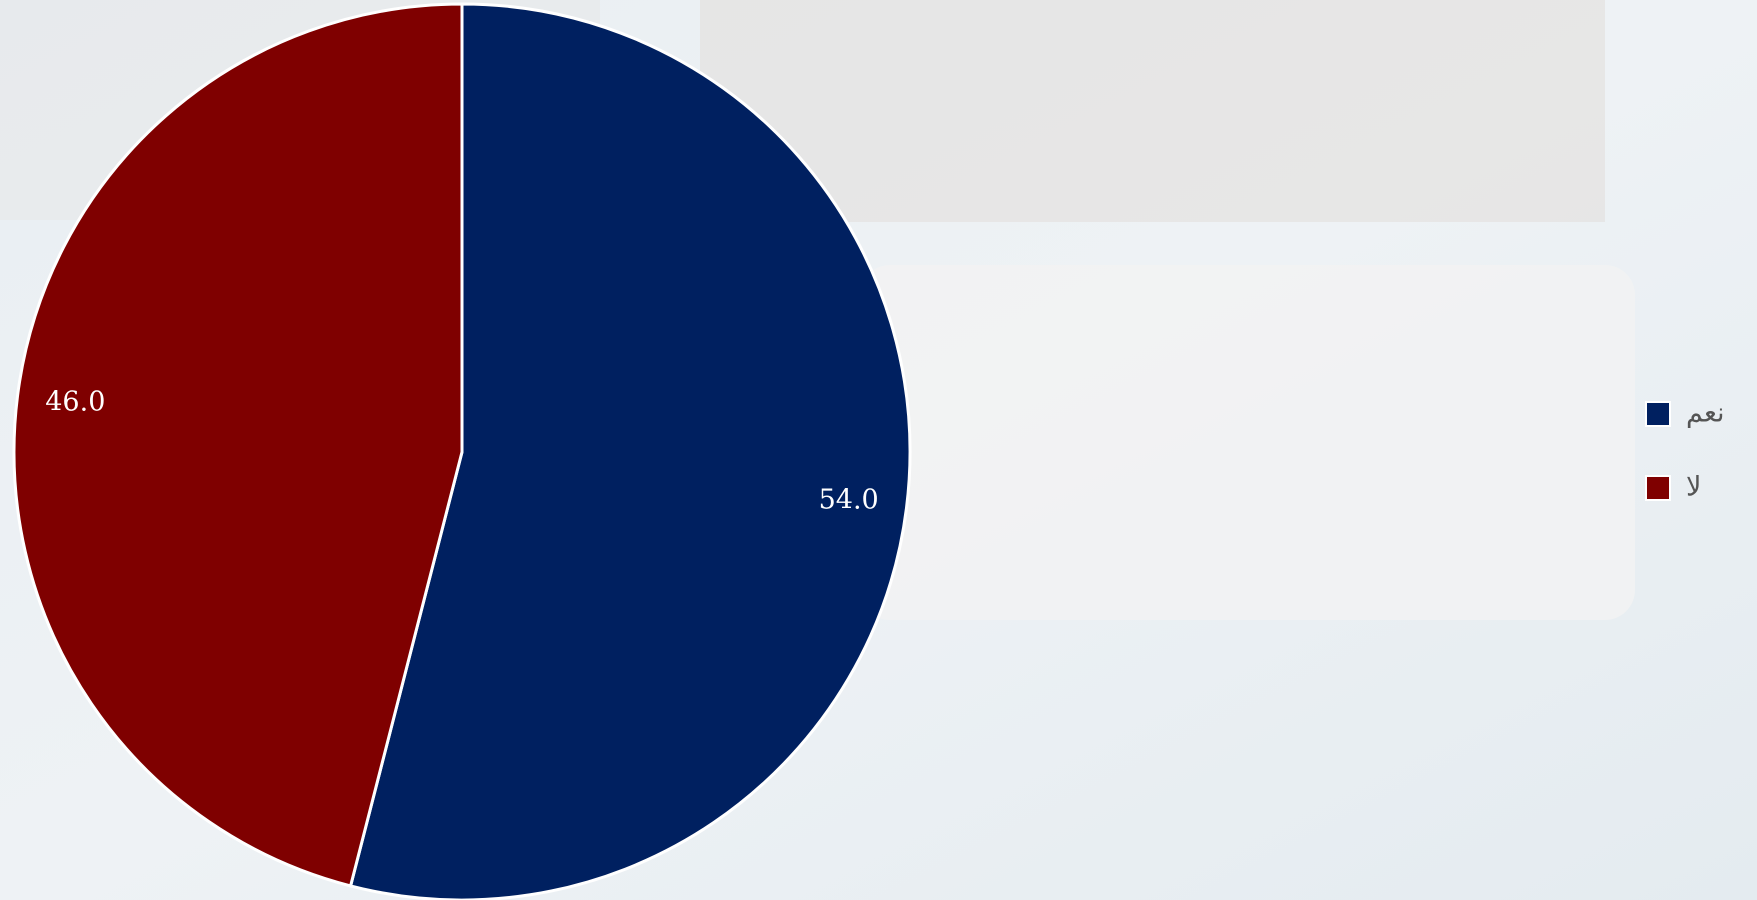  Describe the element at coordinates (1685, 450) in the screenshot. I see `legend: نعم لا` at that location.